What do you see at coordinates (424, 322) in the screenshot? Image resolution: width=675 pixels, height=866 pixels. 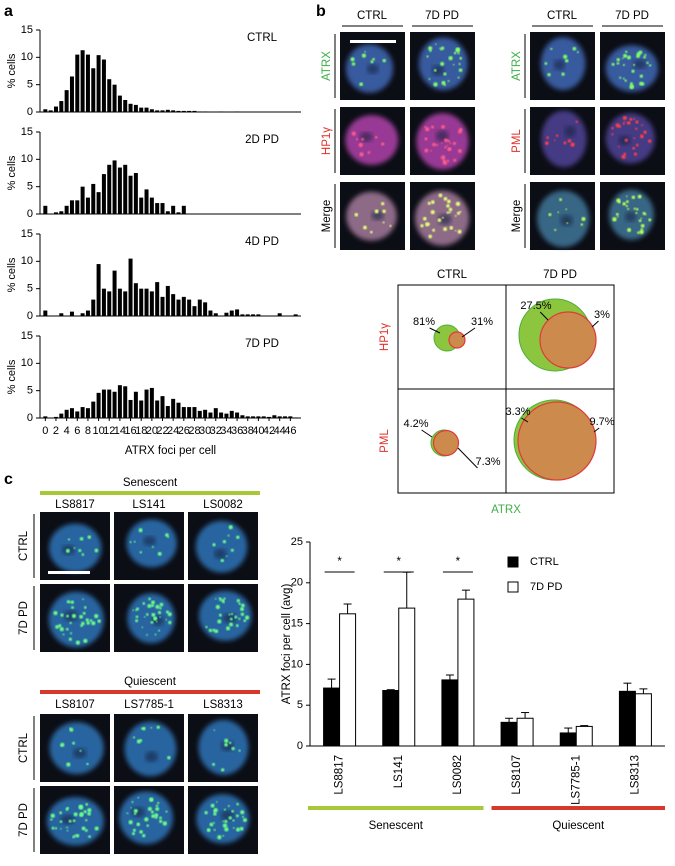 I see `venn-percent: 81%` at bounding box center [424, 322].